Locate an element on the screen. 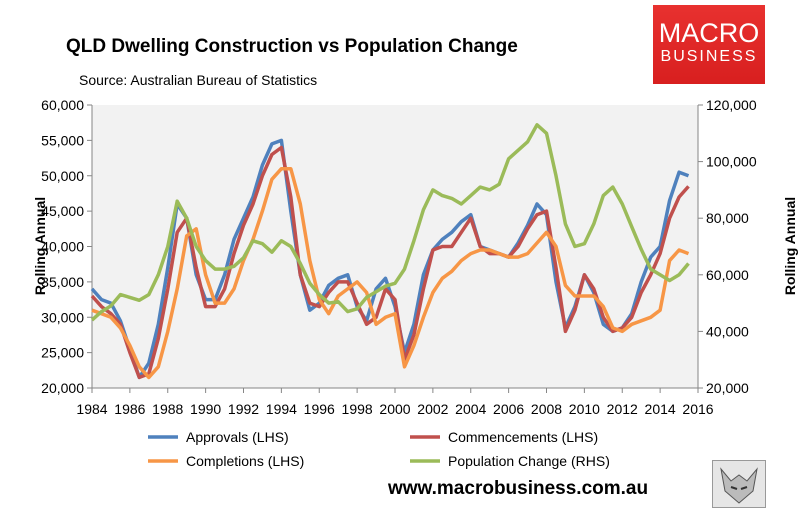  legend-label: Commencements (LHS) is located at coordinates (523, 437).